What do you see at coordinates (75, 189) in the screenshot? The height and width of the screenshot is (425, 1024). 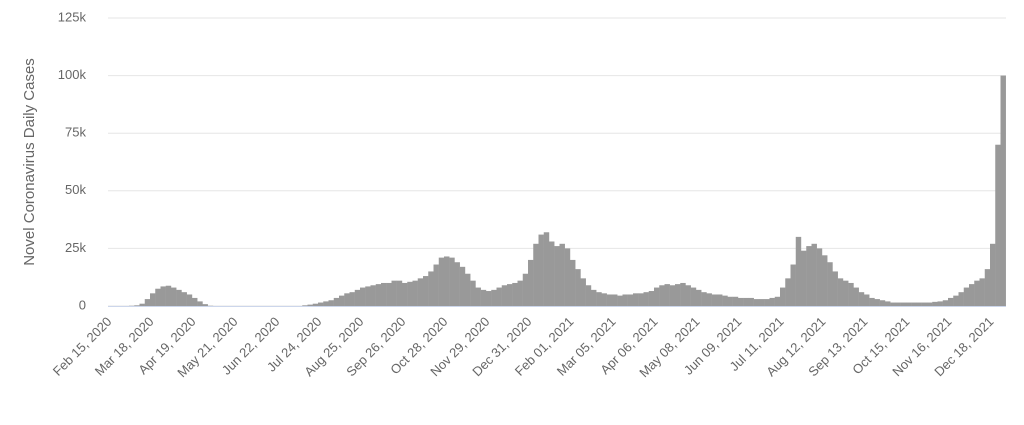 I see `y-tick-label: 50k` at bounding box center [75, 189].